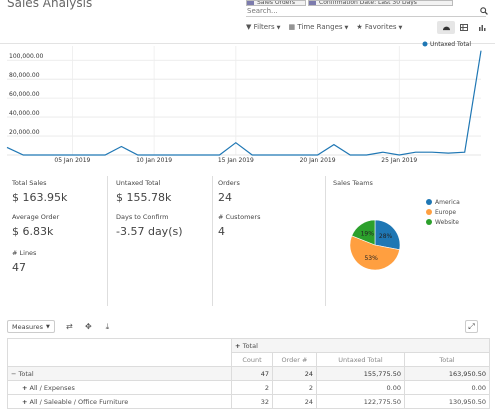  Describe the element at coordinates (292, 27) in the screenshot. I see `calendar-icon: ▦` at that location.